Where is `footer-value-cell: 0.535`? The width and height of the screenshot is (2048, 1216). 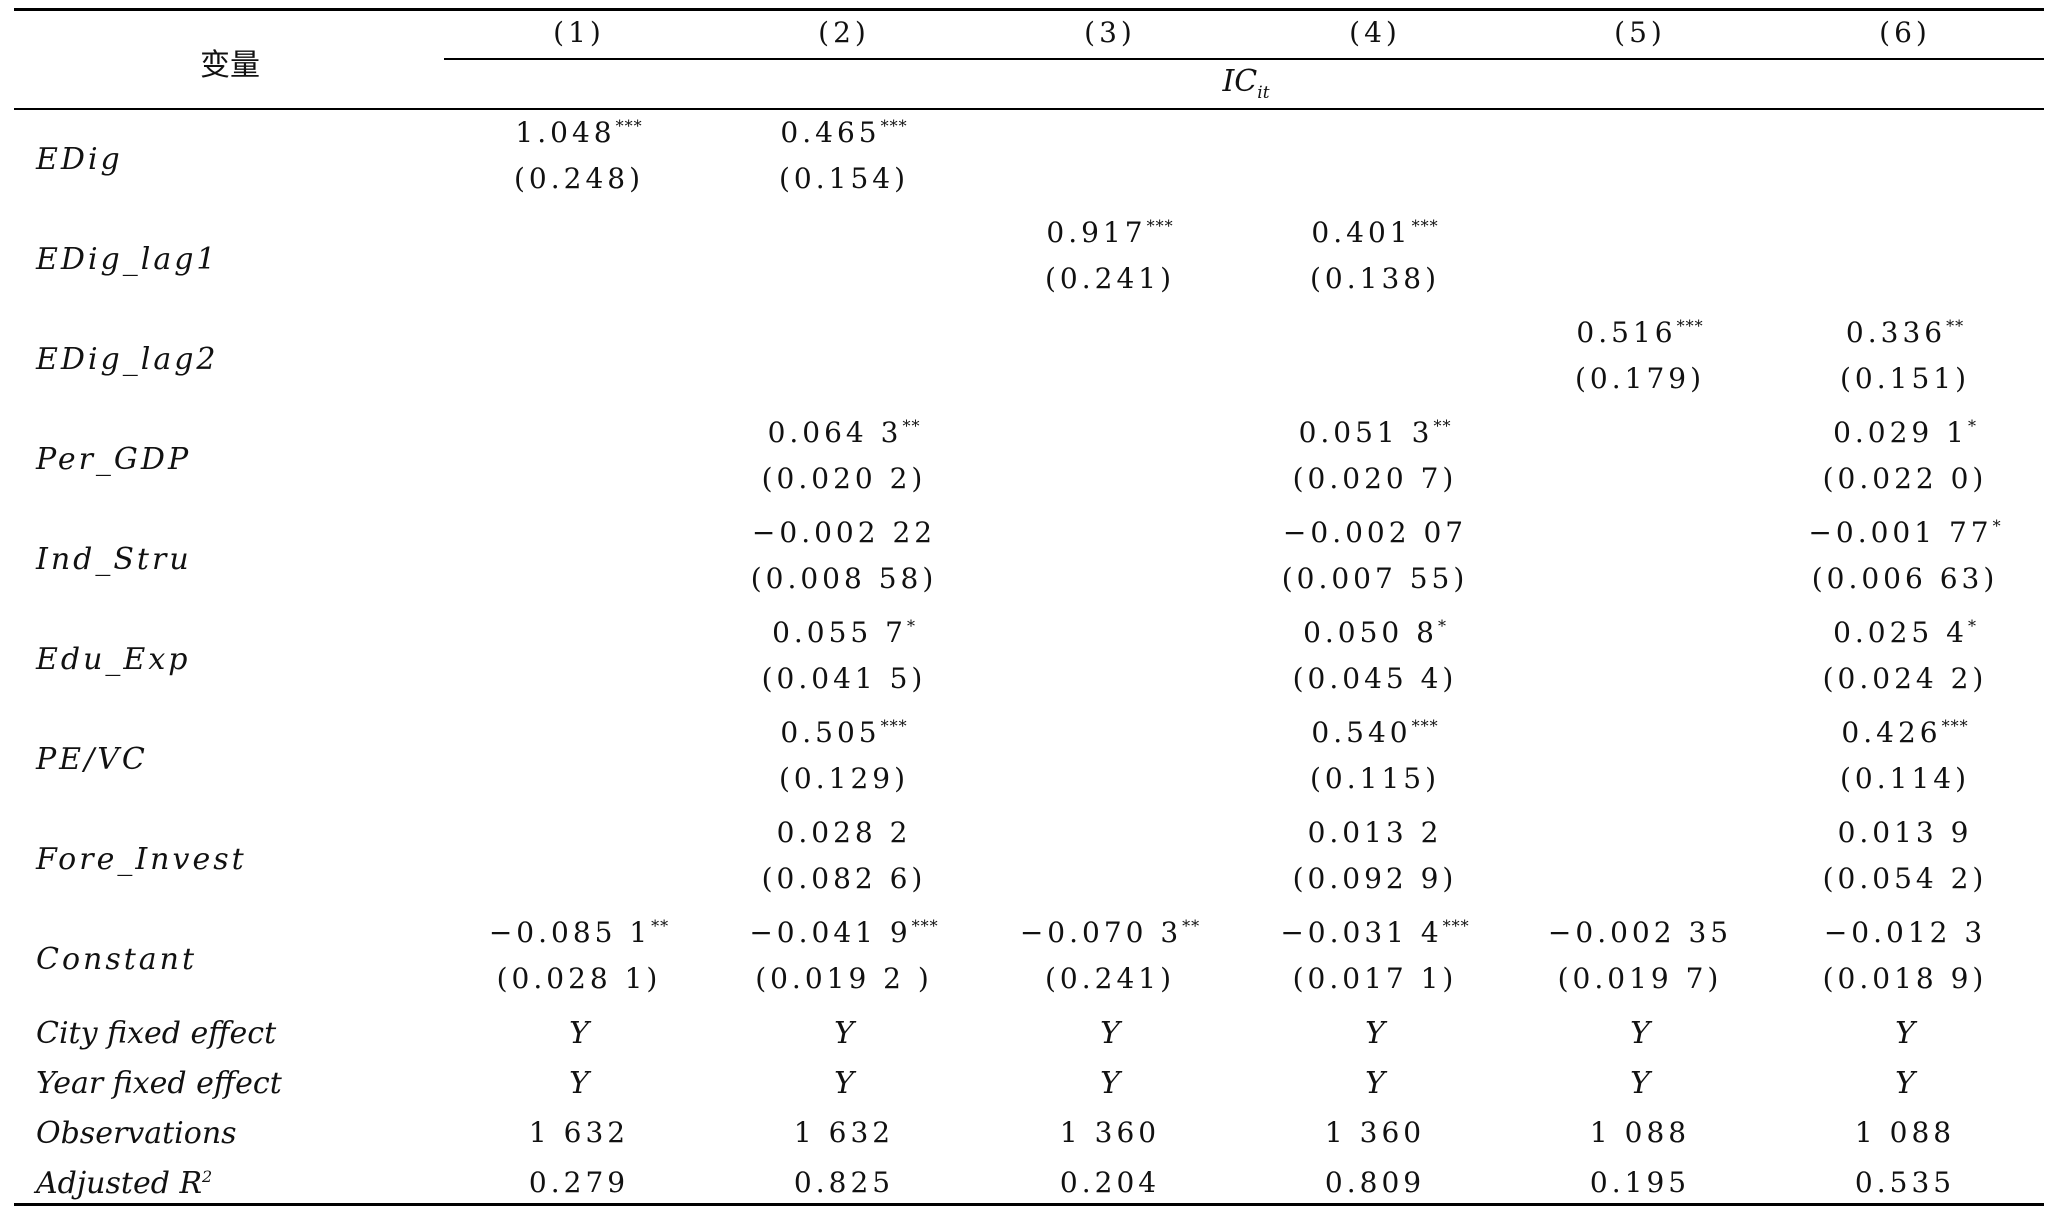 footer-value-cell: 0.535 is located at coordinates (1905, 1182).